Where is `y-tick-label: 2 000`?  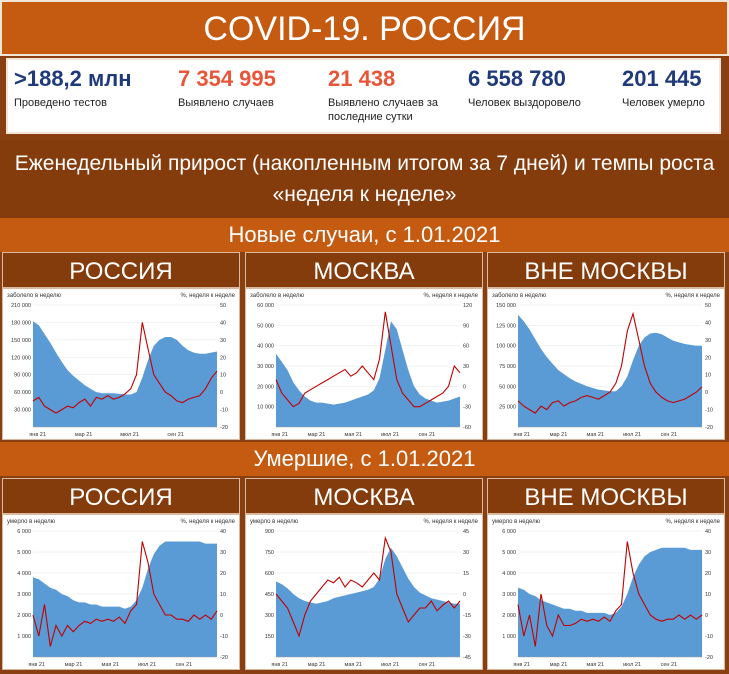
y-tick-label: 2 000 is located at coordinates (24, 616).